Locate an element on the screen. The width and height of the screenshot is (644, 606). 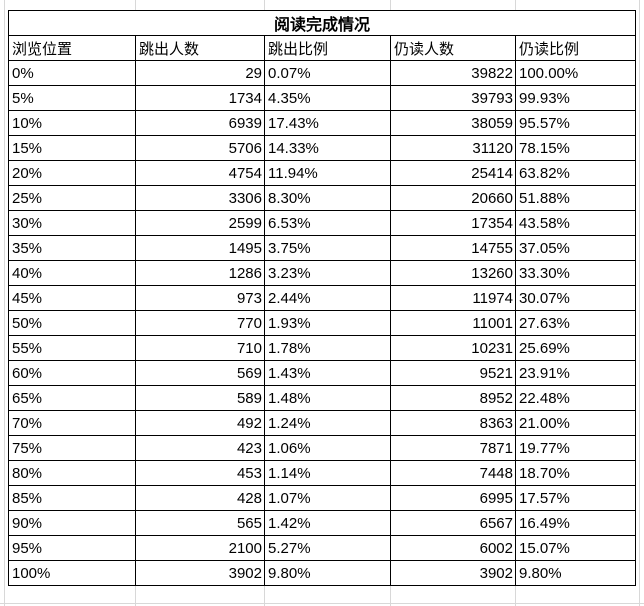
remain-ratio-cell: 22.48% is located at coordinates (575, 398).